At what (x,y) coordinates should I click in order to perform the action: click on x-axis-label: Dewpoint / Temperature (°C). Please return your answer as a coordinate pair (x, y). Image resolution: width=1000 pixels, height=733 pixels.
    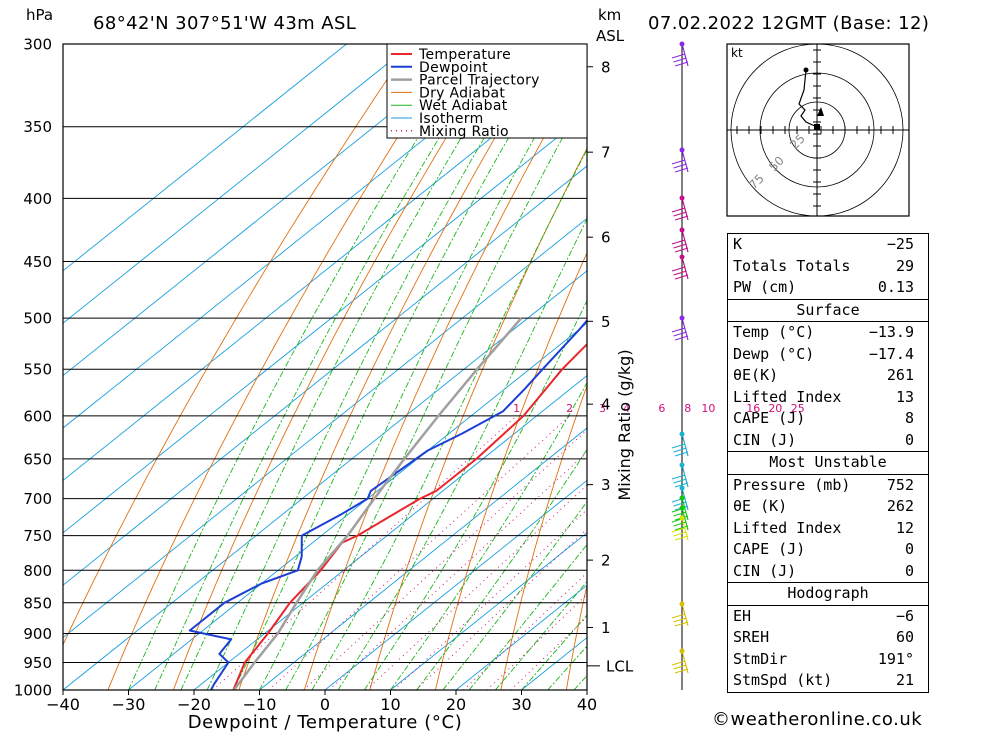
    Looking at the image, I should click on (325, 722).